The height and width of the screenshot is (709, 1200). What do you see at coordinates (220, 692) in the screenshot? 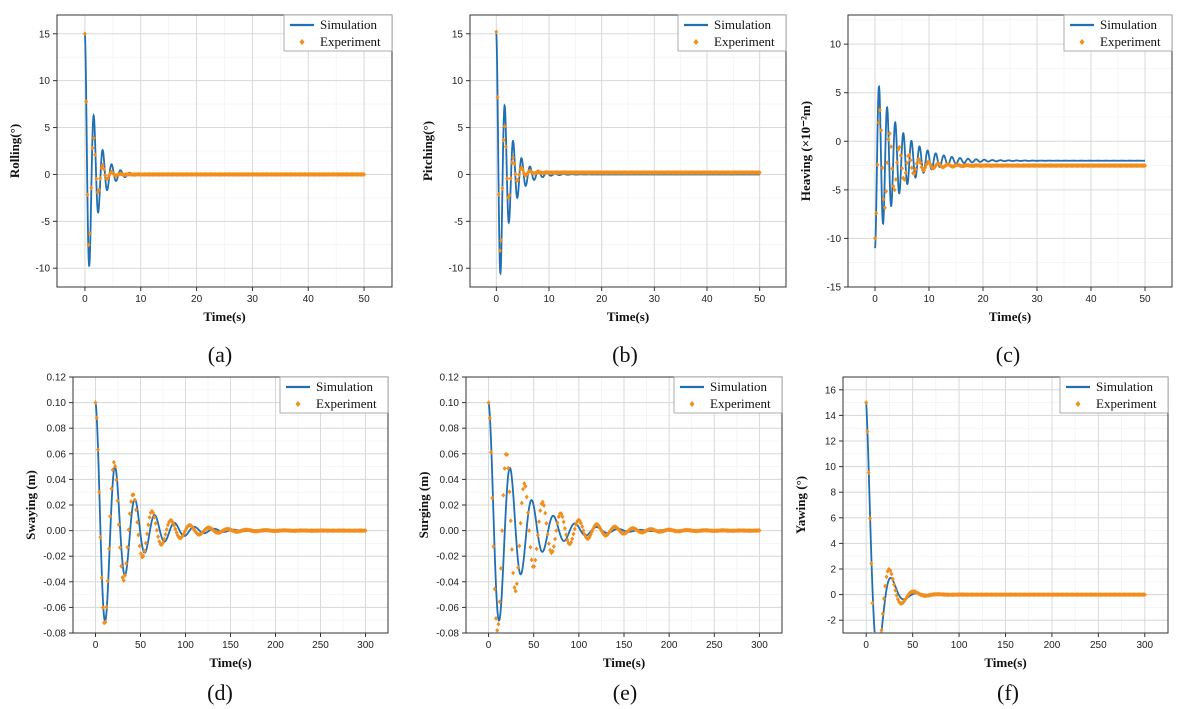
I see `panel-caption: (d)` at bounding box center [220, 692].